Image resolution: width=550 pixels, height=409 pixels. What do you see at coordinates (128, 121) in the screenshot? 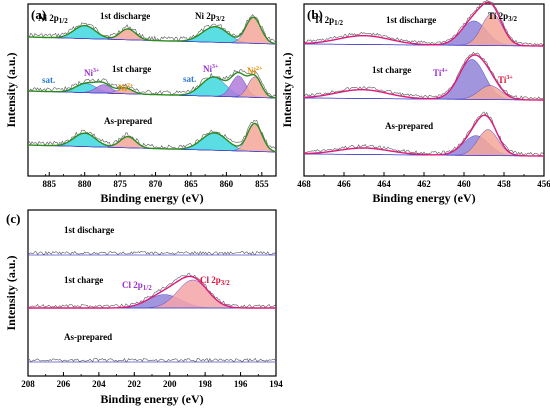
I see `panel-a-spectrum-3-name: As-prepared` at bounding box center [128, 121].